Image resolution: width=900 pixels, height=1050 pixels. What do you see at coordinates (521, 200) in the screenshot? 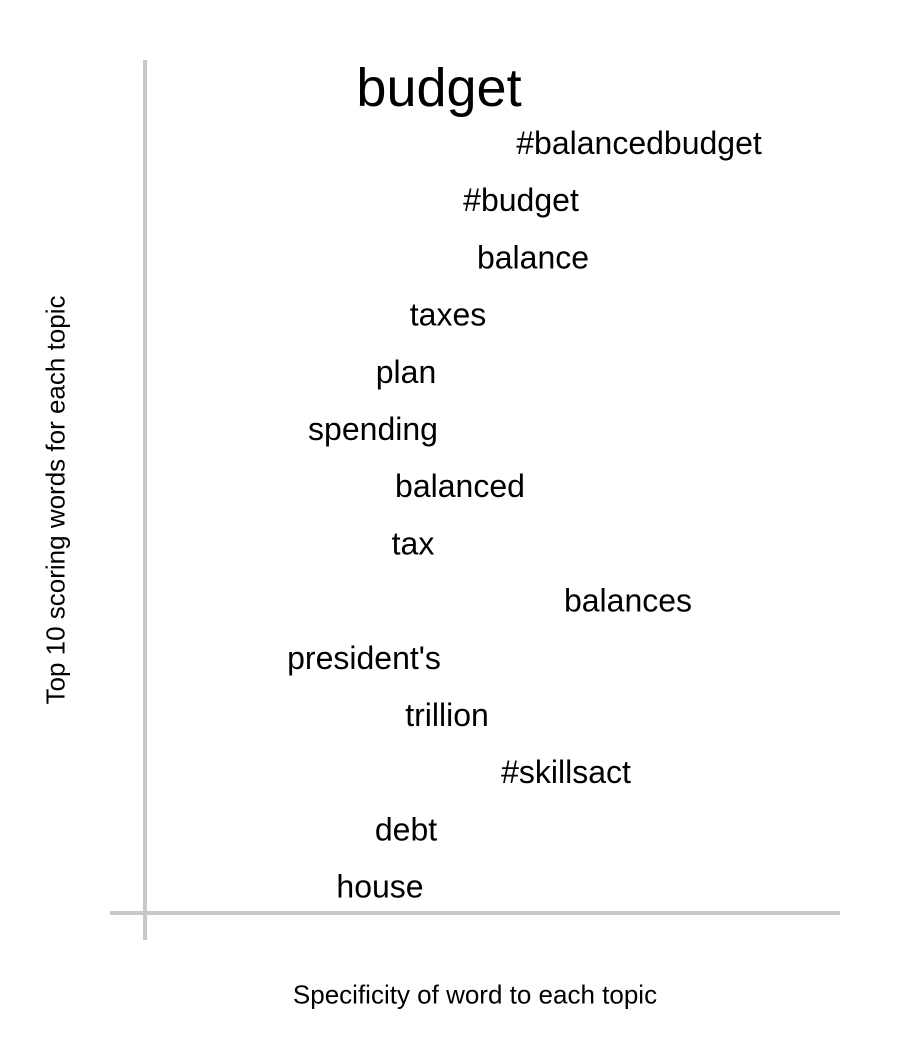
I see `word-label: #budget` at bounding box center [521, 200].